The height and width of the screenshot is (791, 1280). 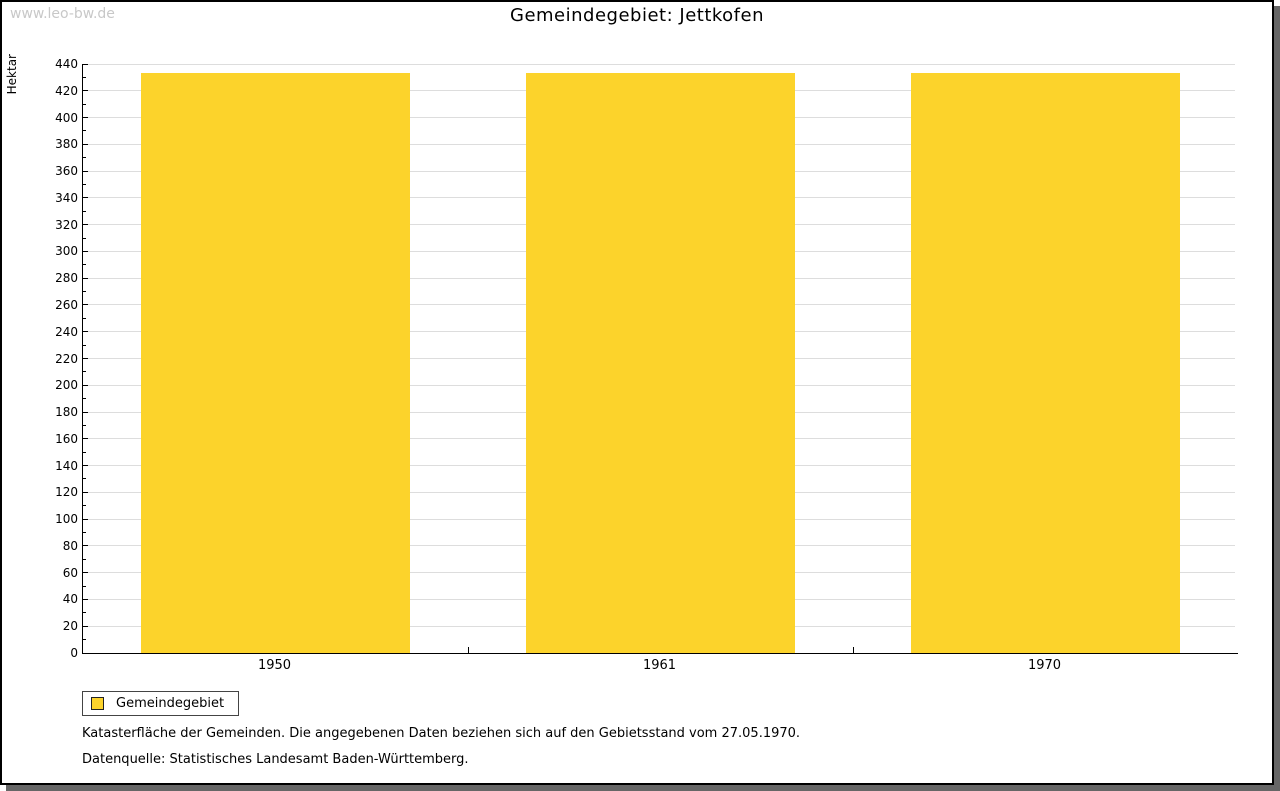 I want to click on y-tick-label: 300, so click(x=66, y=251).